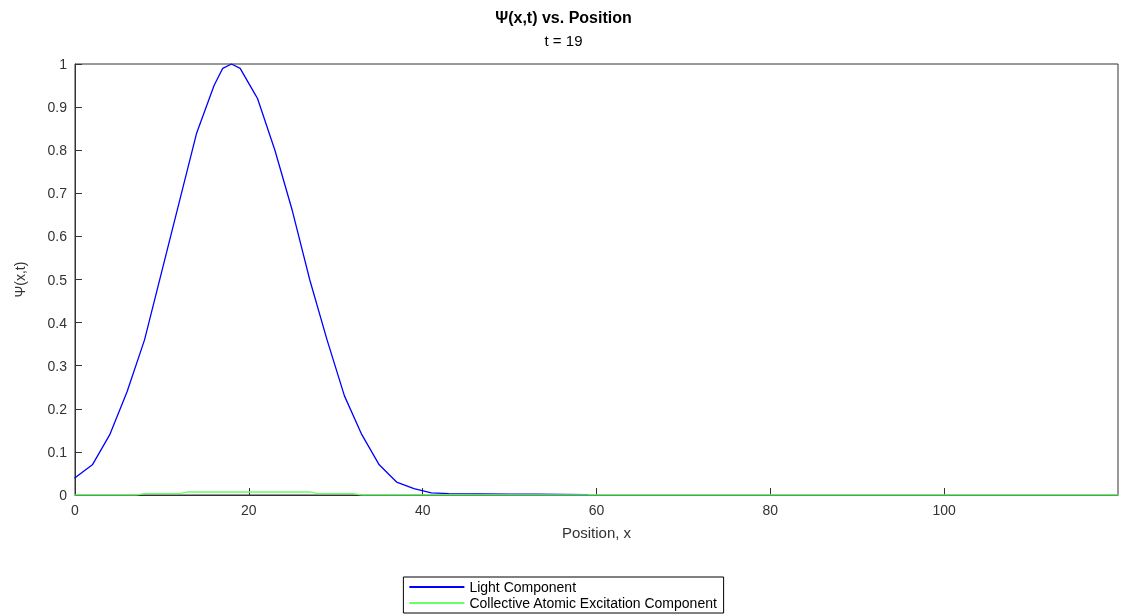  What do you see at coordinates (75, 510) in the screenshot?
I see `x-tick-label: 0` at bounding box center [75, 510].